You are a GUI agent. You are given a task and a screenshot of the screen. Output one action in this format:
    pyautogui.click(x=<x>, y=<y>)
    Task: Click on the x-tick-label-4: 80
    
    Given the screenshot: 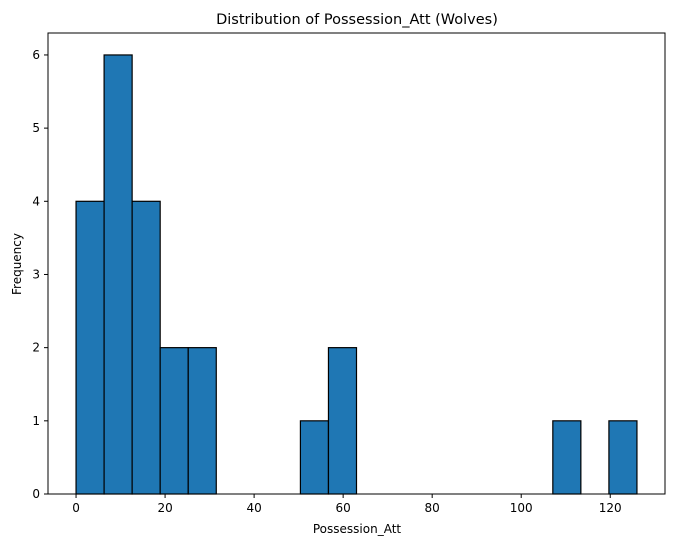 What is the action you would take?
    pyautogui.click(x=432, y=508)
    